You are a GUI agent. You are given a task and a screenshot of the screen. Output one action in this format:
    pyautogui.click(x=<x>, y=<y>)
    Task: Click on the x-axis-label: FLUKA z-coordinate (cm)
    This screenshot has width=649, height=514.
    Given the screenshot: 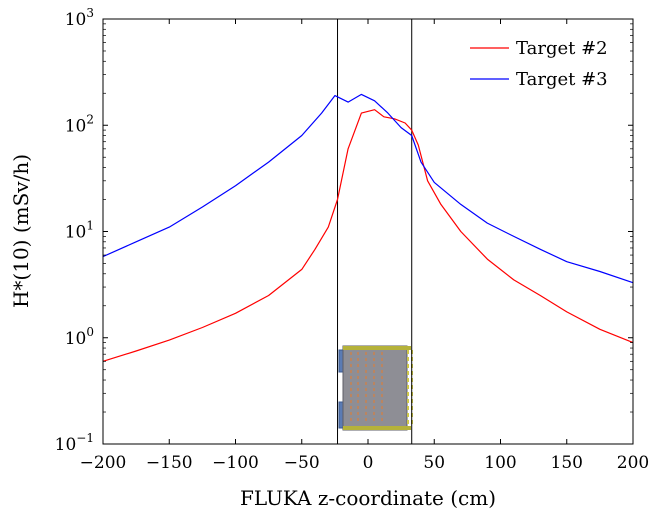 What is the action you would take?
    pyautogui.click(x=368, y=498)
    